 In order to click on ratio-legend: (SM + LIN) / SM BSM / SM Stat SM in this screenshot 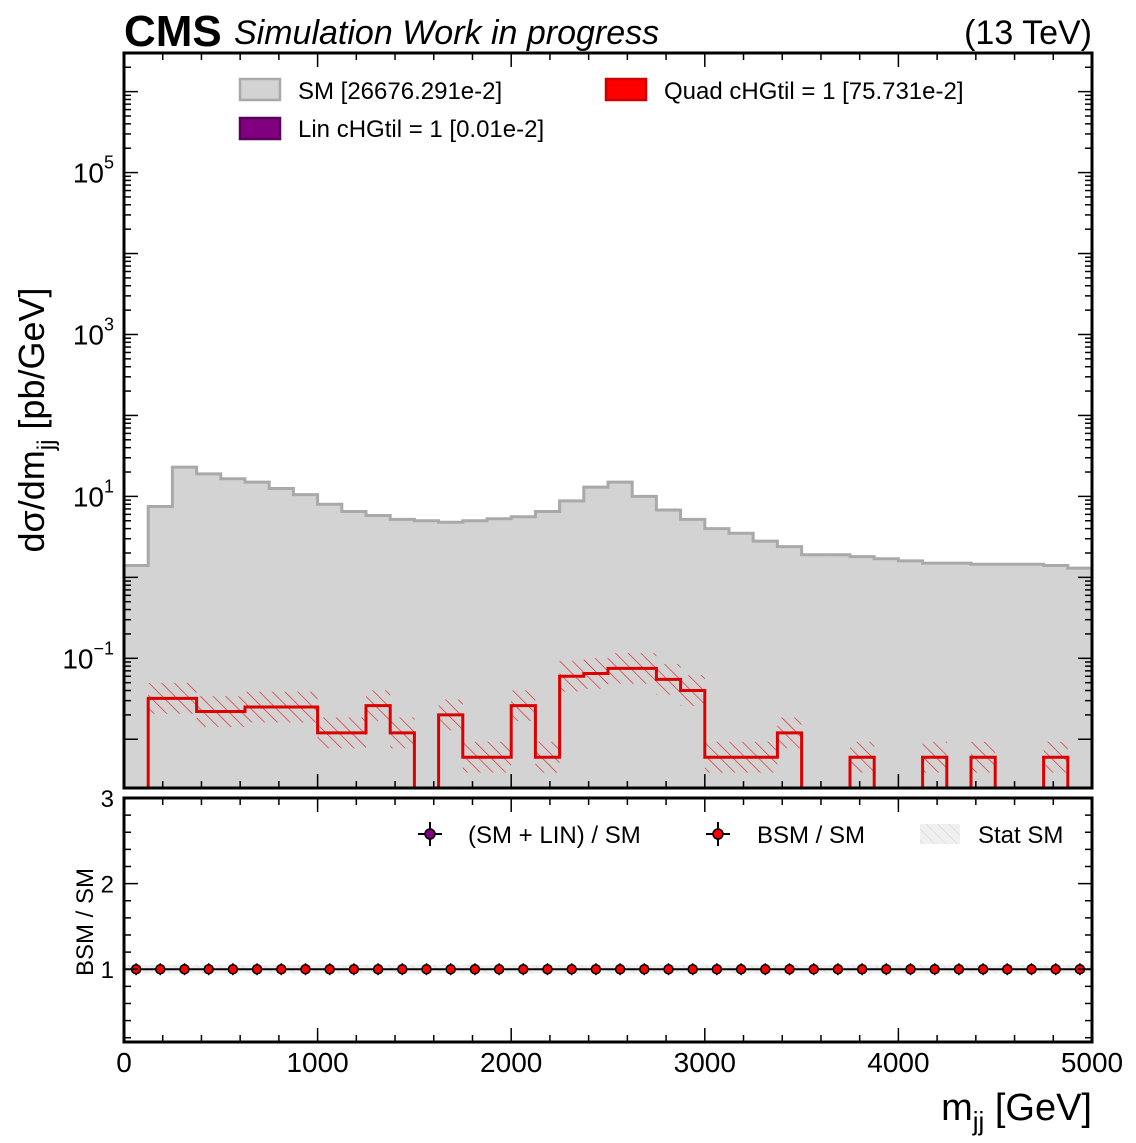, I will do `click(740, 835)`.